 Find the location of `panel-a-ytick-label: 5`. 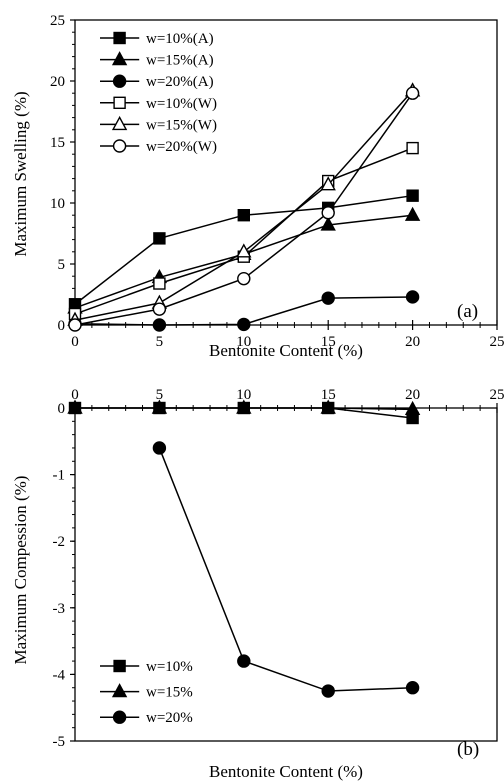

panel-a-ytick-label: 5 is located at coordinates (62, 265).